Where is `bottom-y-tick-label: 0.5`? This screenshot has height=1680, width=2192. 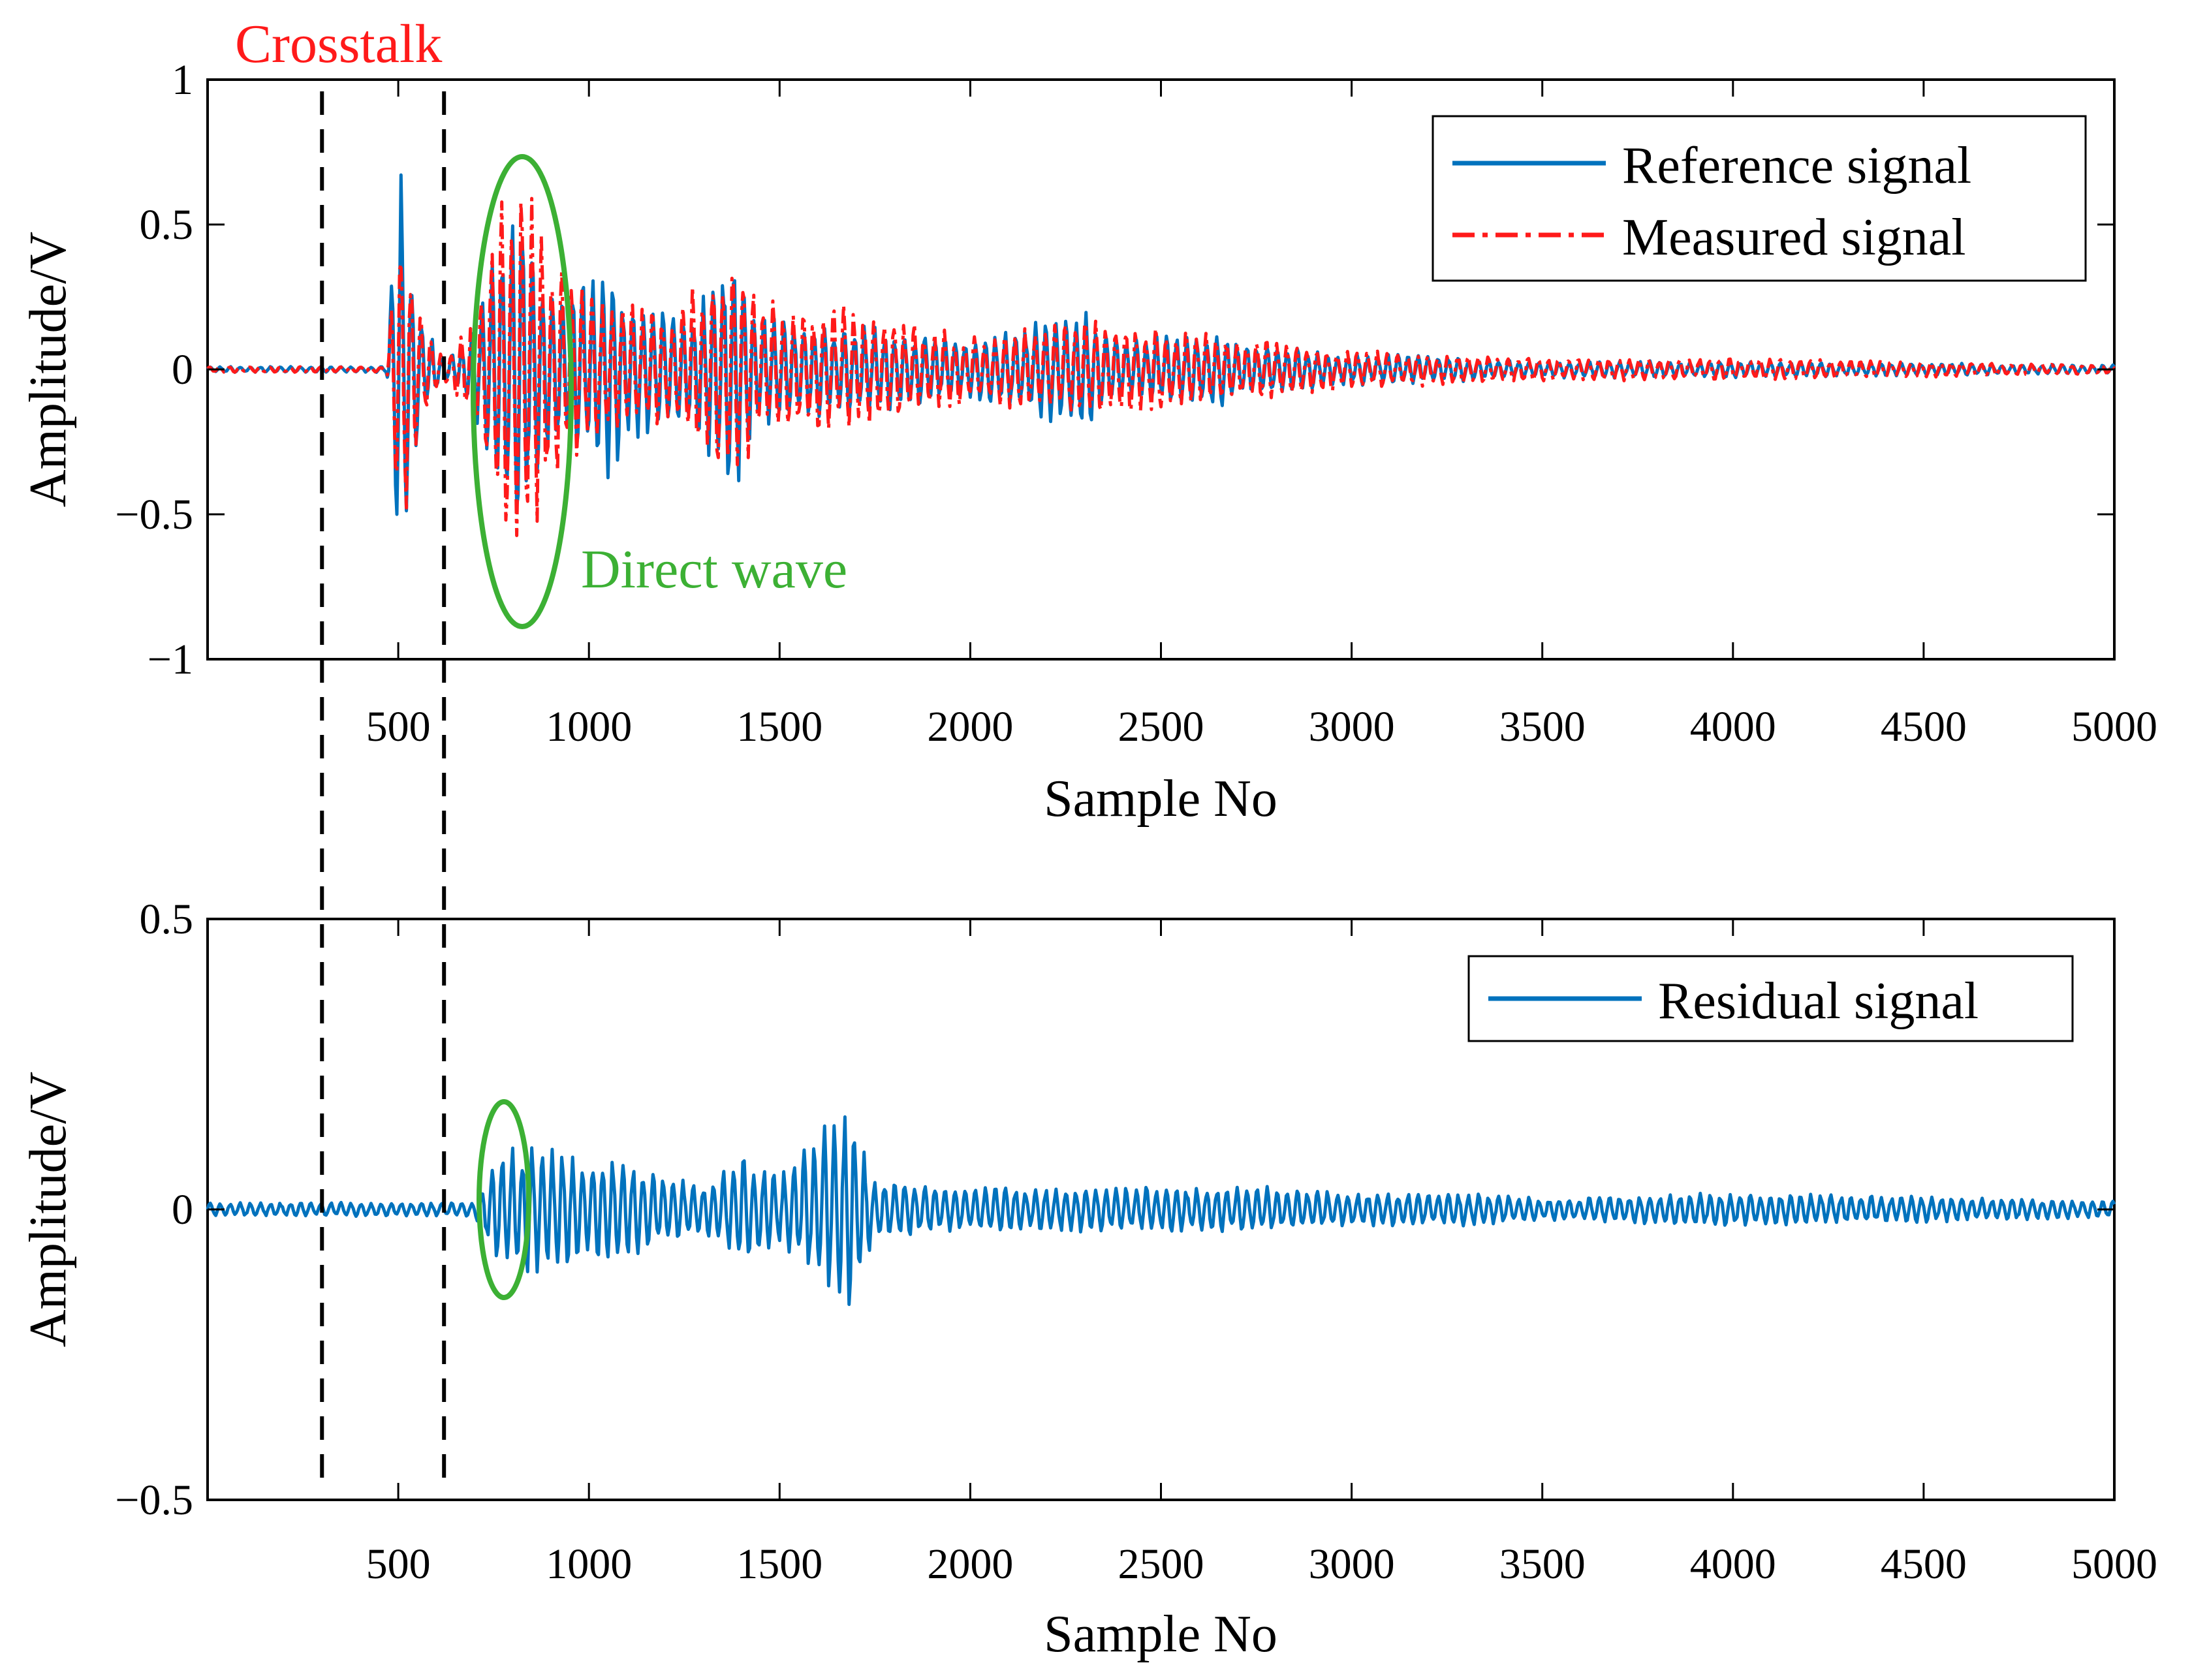 bottom-y-tick-label: 0.5 is located at coordinates (167, 919).